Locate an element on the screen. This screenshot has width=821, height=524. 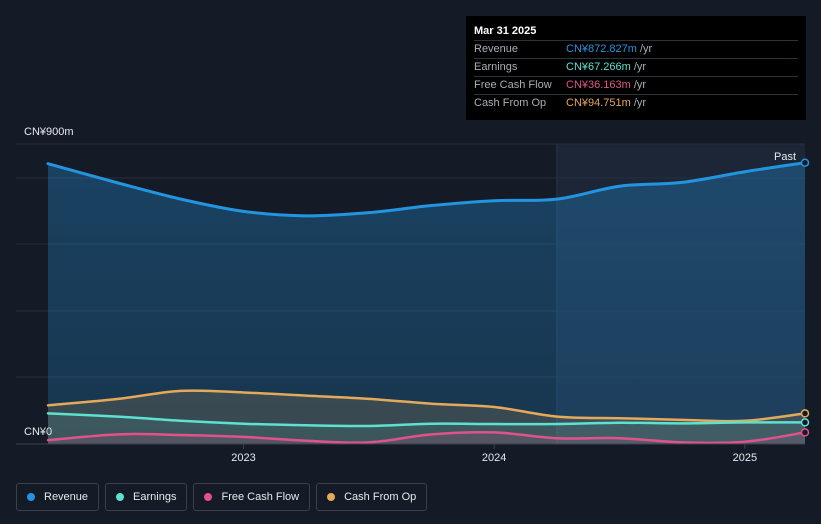
series-end-point-earnings is located at coordinates (805, 422).